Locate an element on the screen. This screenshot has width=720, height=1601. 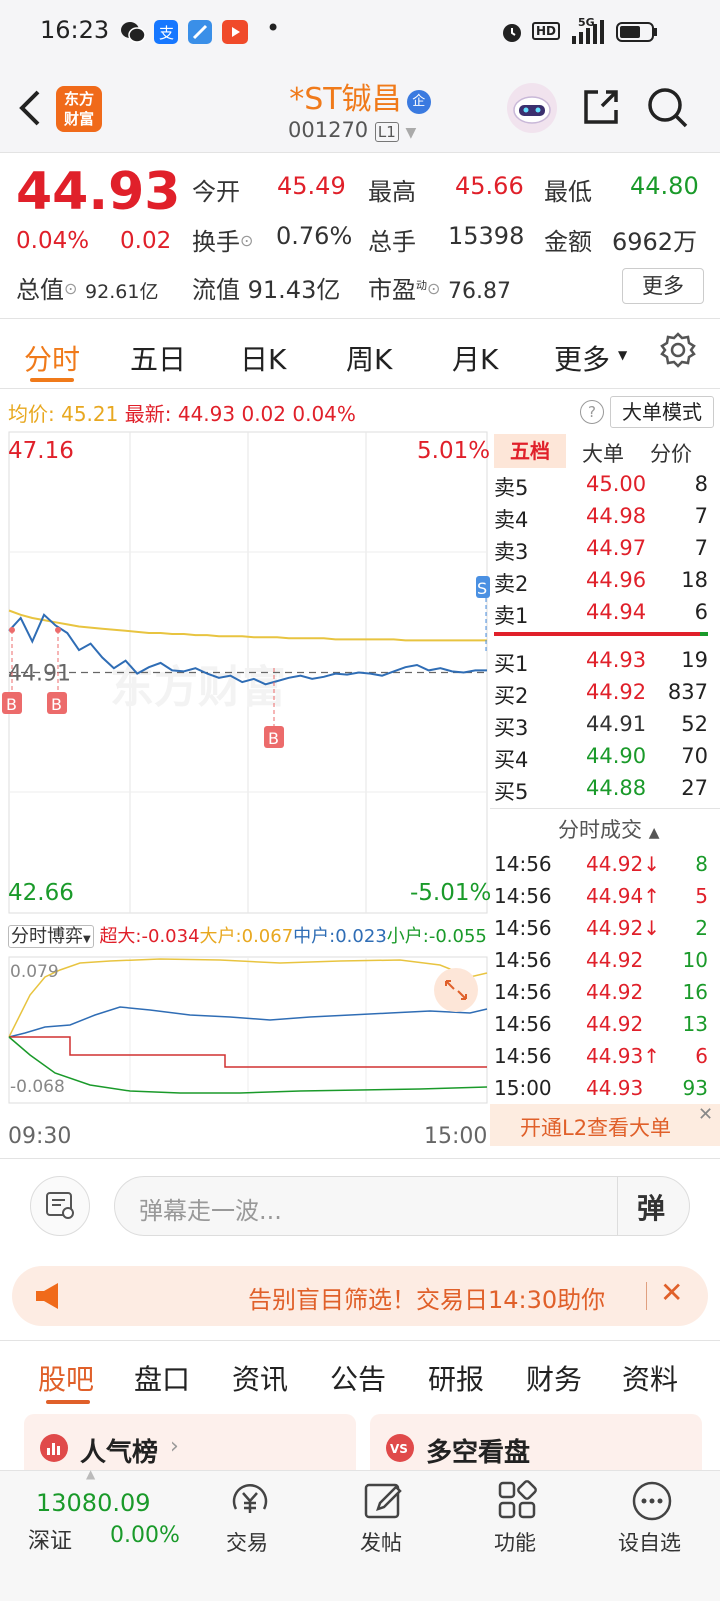
mcap-value: 92.61亿 is located at coordinates (122, 292).